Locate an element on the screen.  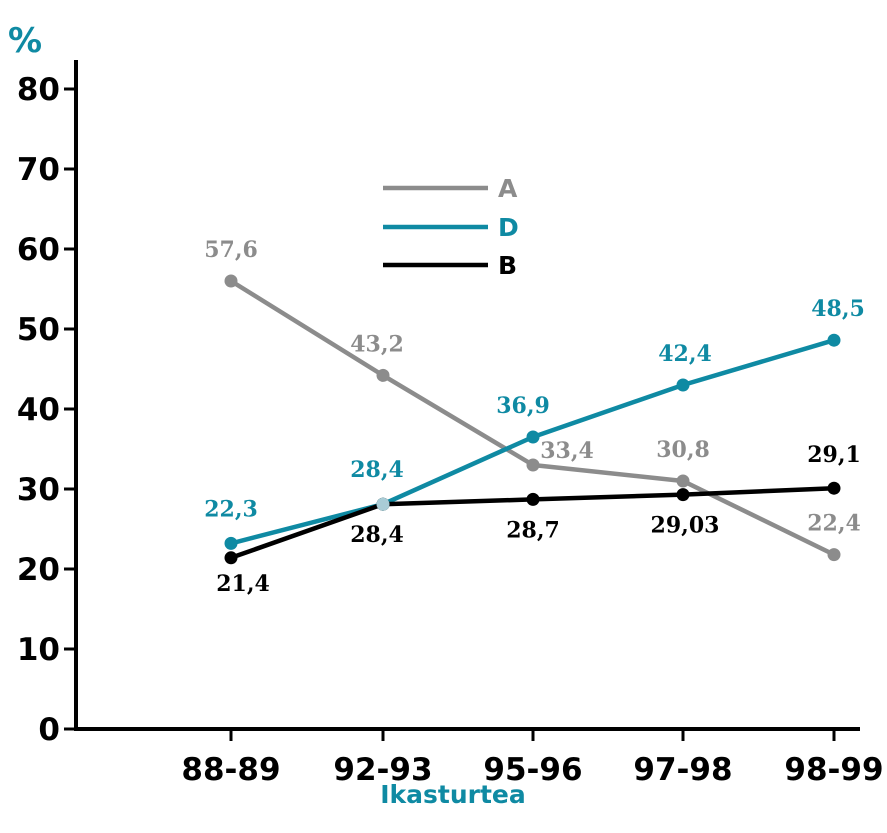
data-label-a: 33,4 is located at coordinates (567, 451).